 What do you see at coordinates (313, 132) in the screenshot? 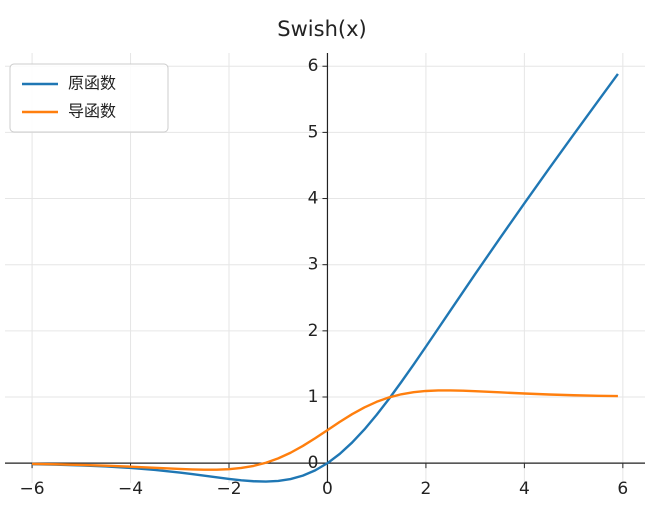
I see `y-tick-label: 5` at bounding box center [313, 132].